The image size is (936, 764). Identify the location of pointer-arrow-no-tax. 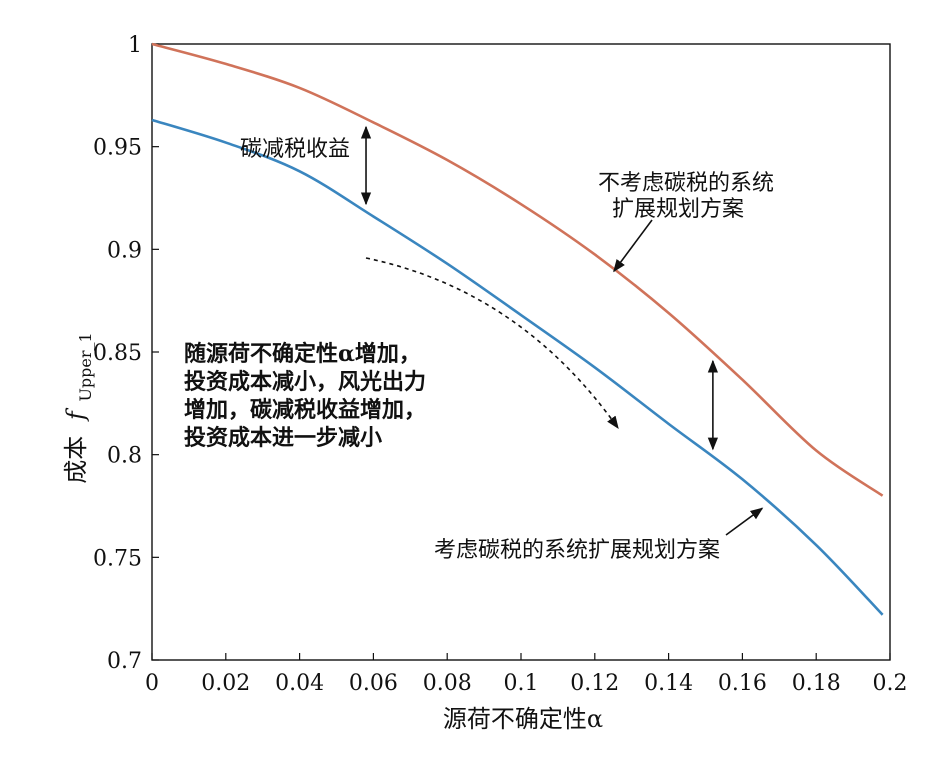
(633, 246).